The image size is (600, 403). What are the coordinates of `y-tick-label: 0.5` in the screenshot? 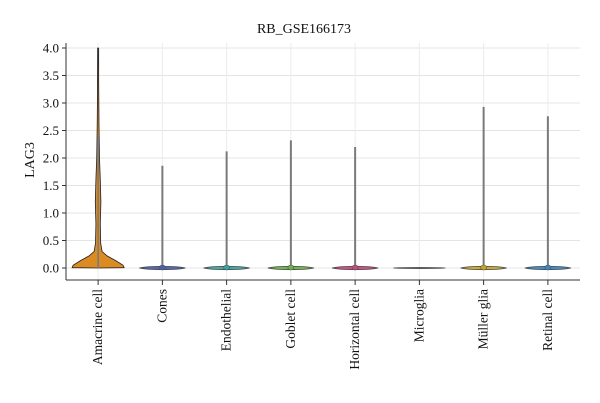 It's located at (51, 240).